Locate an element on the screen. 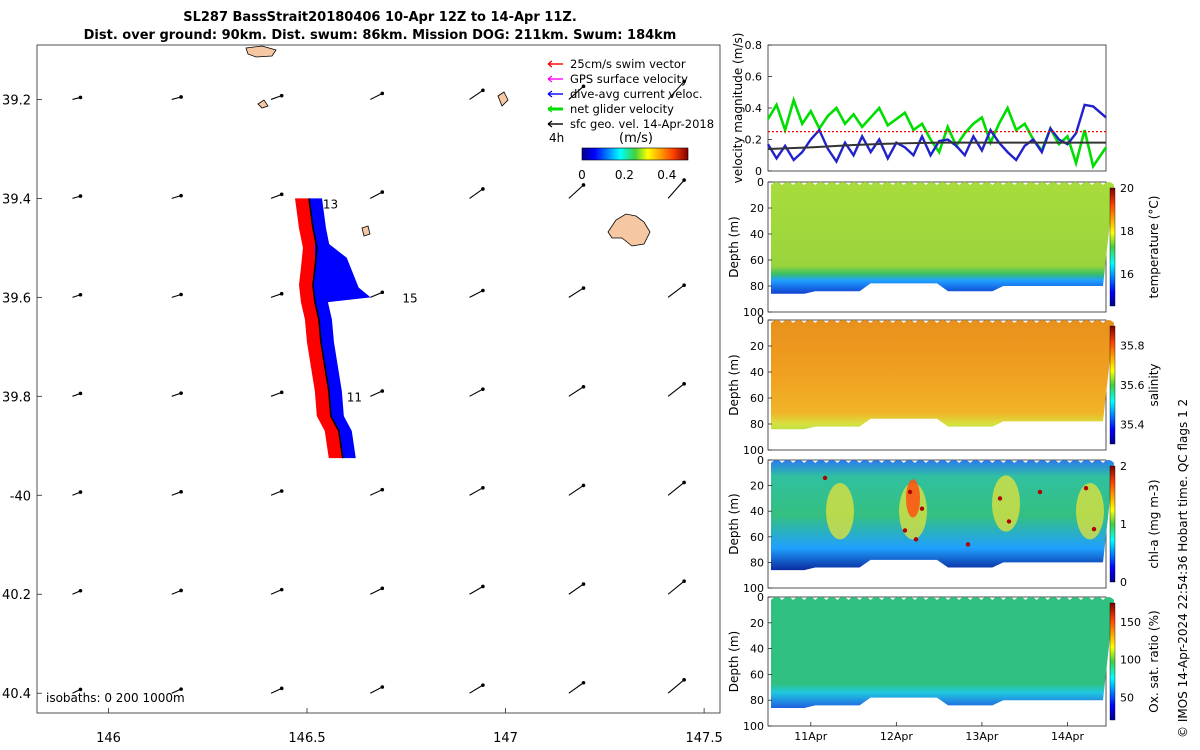  colorbar-tick-label: 0 is located at coordinates (582, 175).